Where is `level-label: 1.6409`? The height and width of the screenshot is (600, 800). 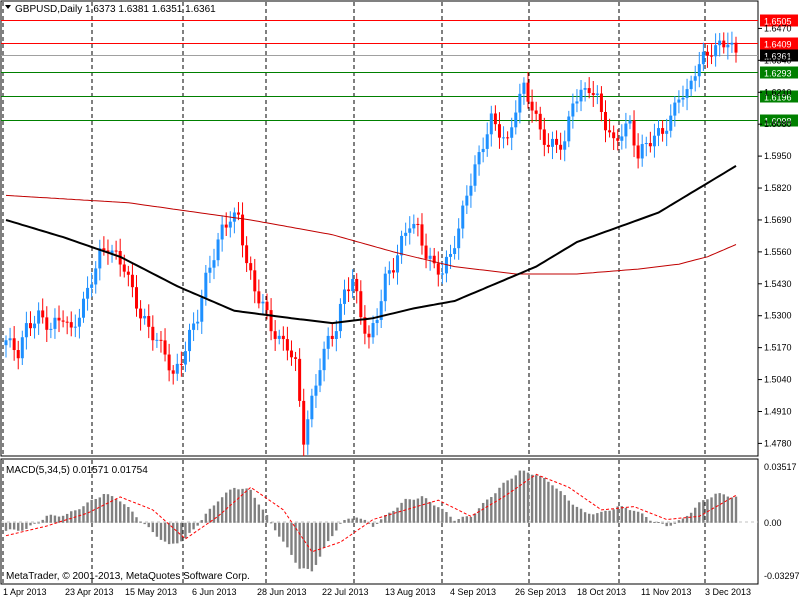 level-label: 1.6409 is located at coordinates (778, 45).